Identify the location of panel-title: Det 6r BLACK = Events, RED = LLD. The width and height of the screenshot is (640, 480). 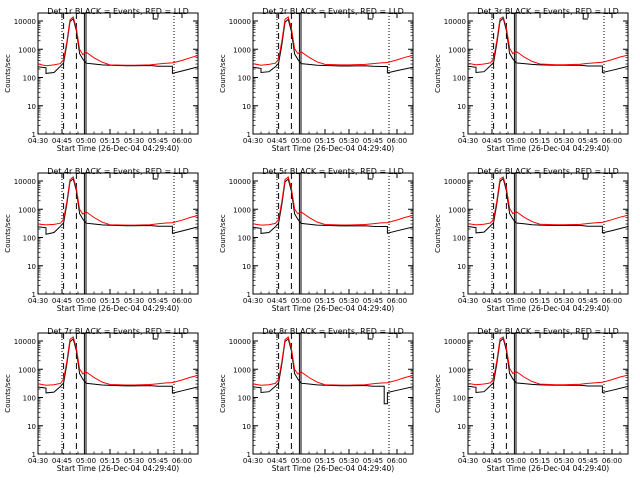
(548, 171).